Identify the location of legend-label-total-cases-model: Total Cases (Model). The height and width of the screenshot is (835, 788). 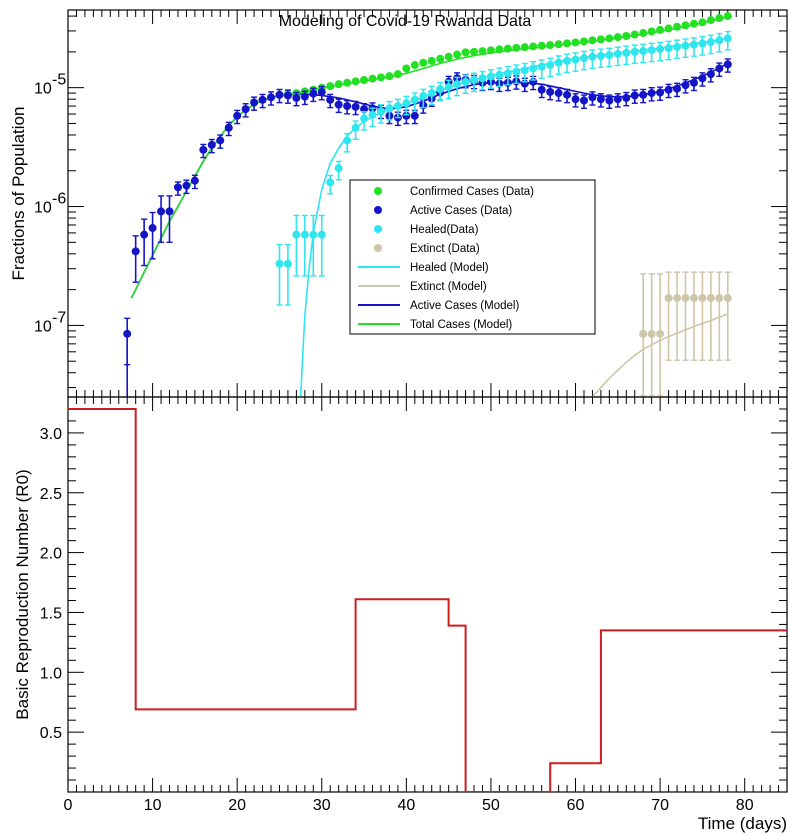
(461, 325).